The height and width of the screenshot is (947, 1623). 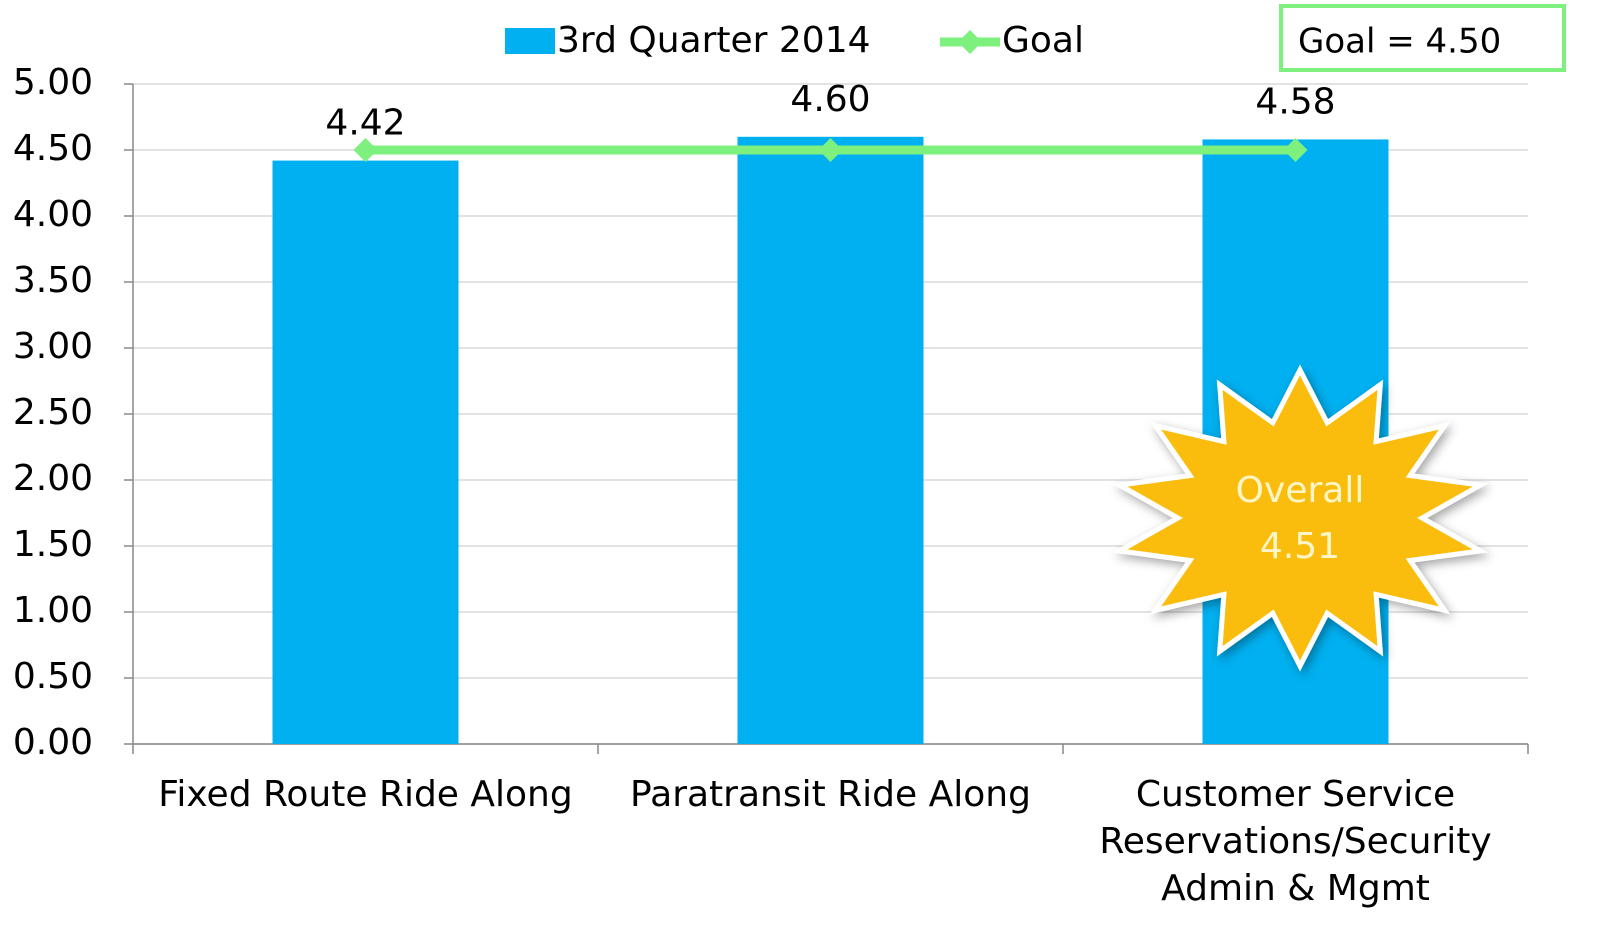 What do you see at coordinates (1295, 101) in the screenshot?
I see `data-label: 4.58` at bounding box center [1295, 101].